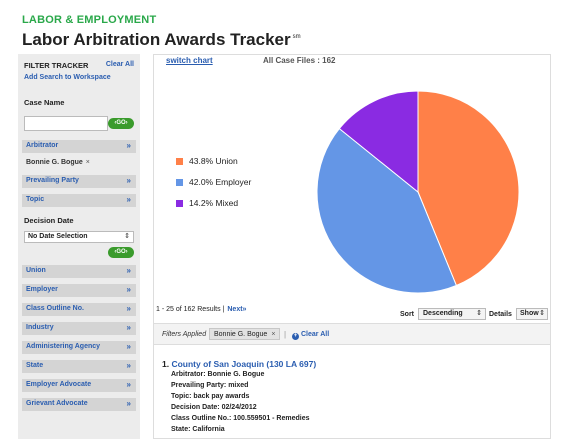  Describe the element at coordinates (296, 37) in the screenshot. I see `service-mark: sm` at that location.